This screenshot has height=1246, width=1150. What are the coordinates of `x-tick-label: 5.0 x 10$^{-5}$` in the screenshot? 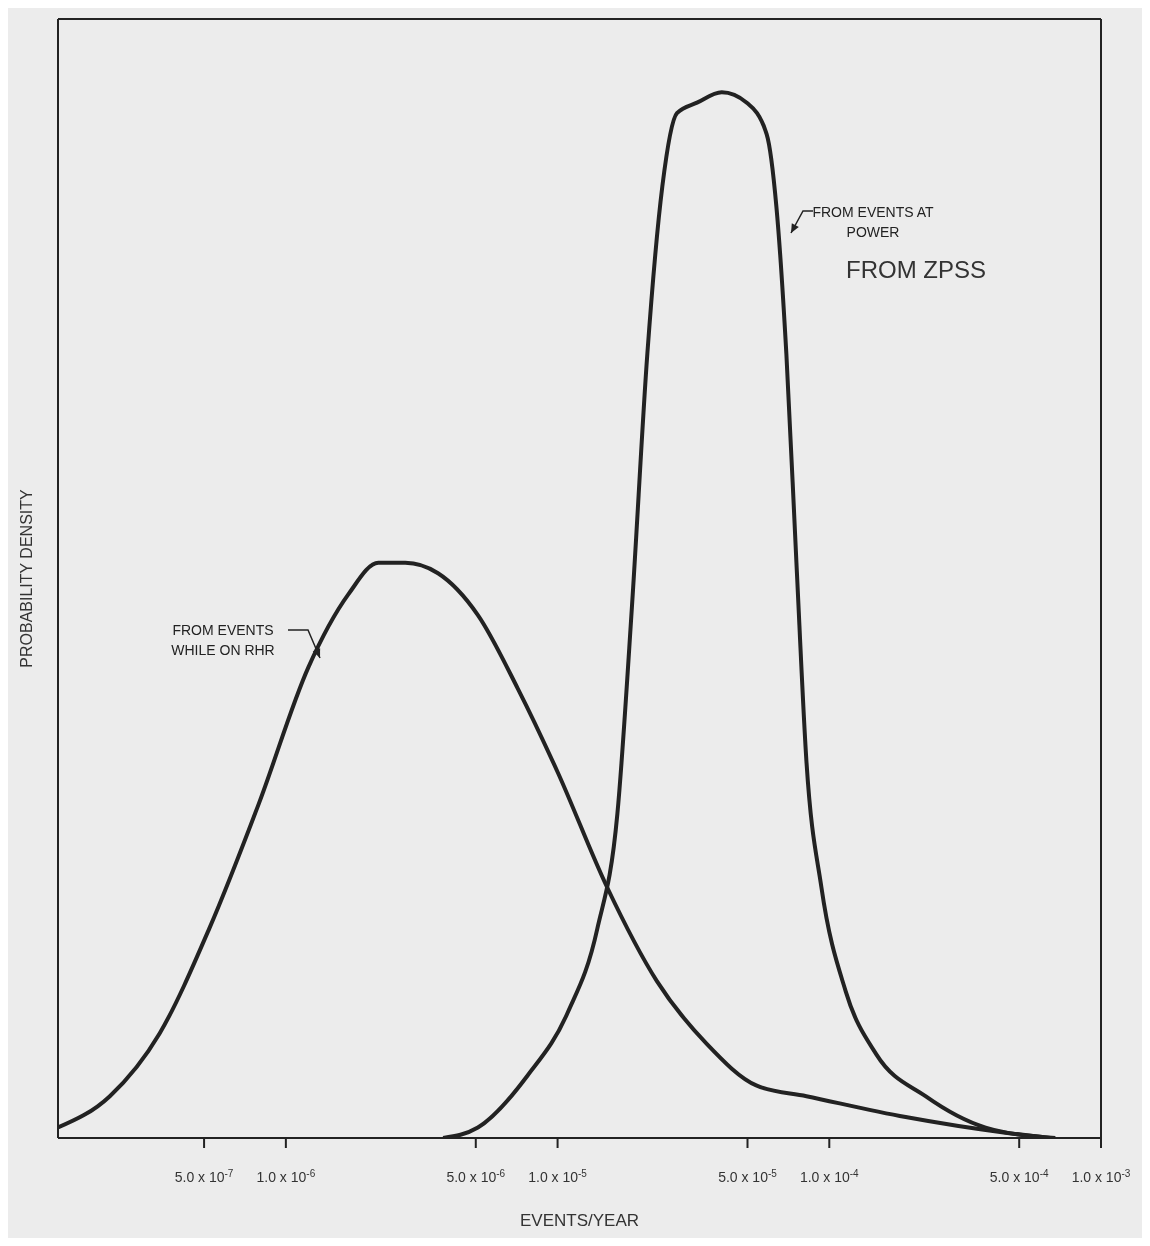 It's located at (748, 1176).